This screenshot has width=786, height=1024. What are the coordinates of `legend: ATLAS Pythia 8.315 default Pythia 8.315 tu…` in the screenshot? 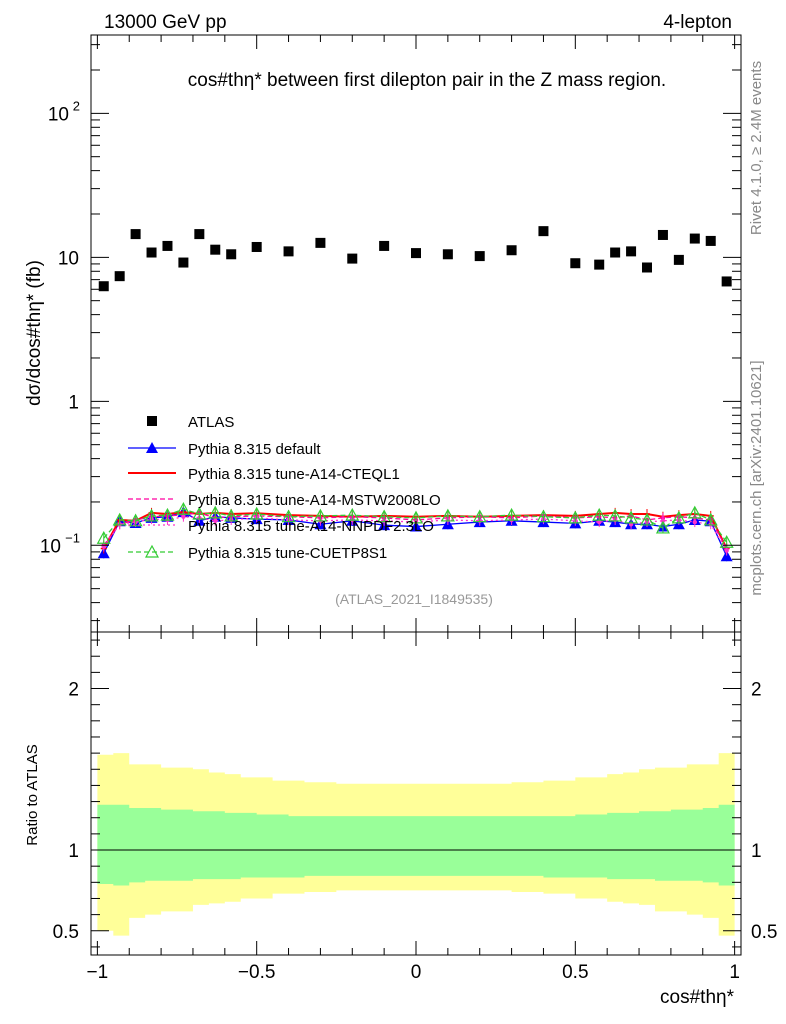 It's located at (284, 488).